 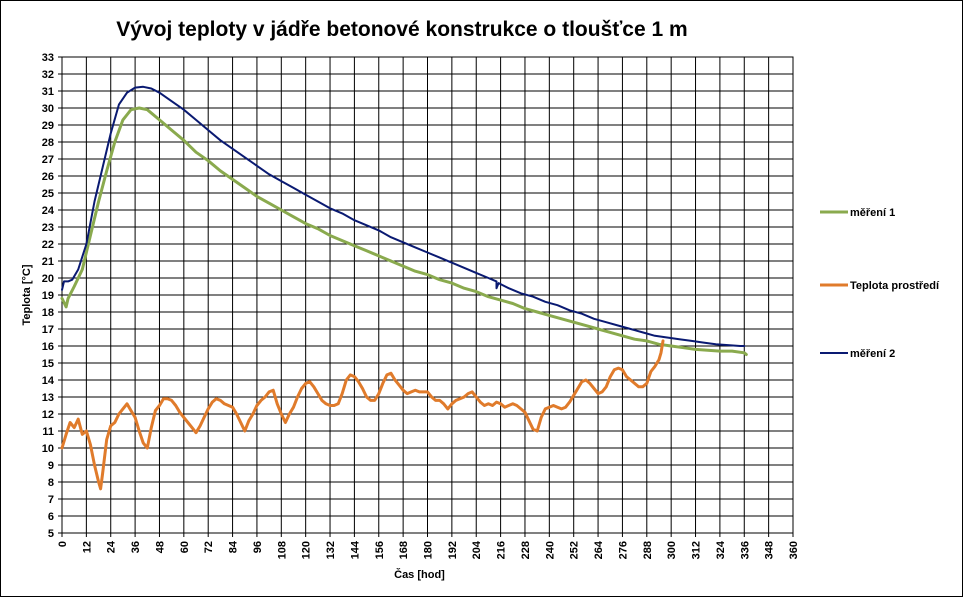 What do you see at coordinates (355, 549) in the screenshot?
I see `x-tick-label: 144` at bounding box center [355, 549].